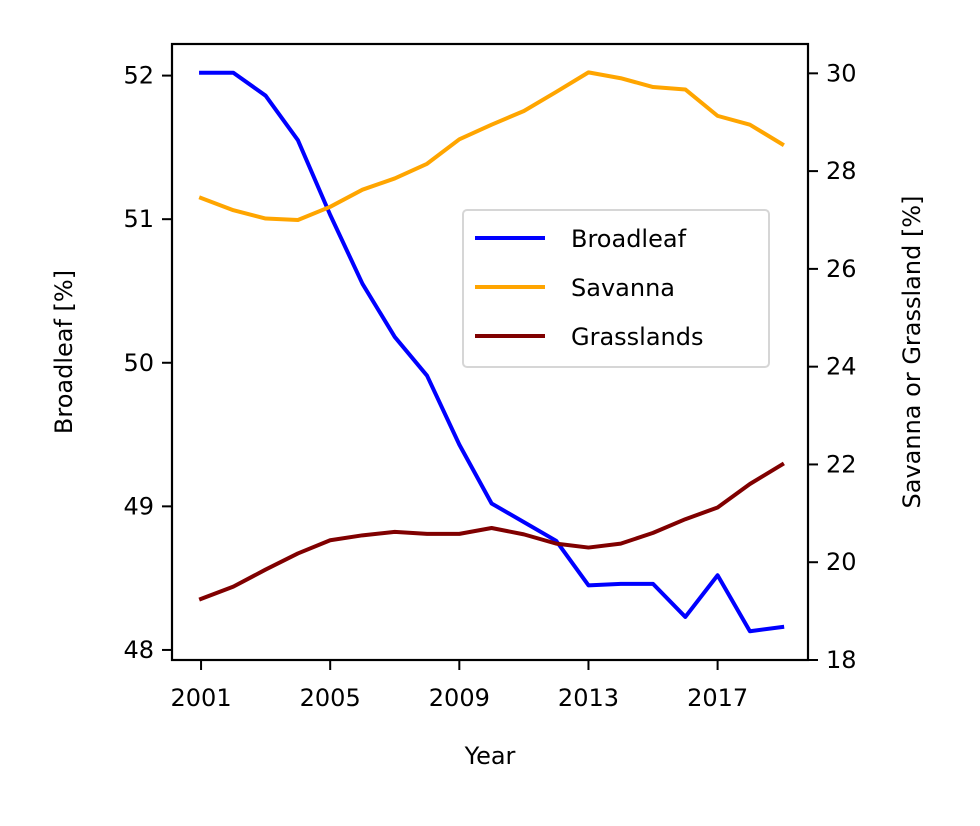 This screenshot has height=826, width=980. Describe the element at coordinates (491, 531) in the screenshot. I see `series-line-grasslands` at that location.